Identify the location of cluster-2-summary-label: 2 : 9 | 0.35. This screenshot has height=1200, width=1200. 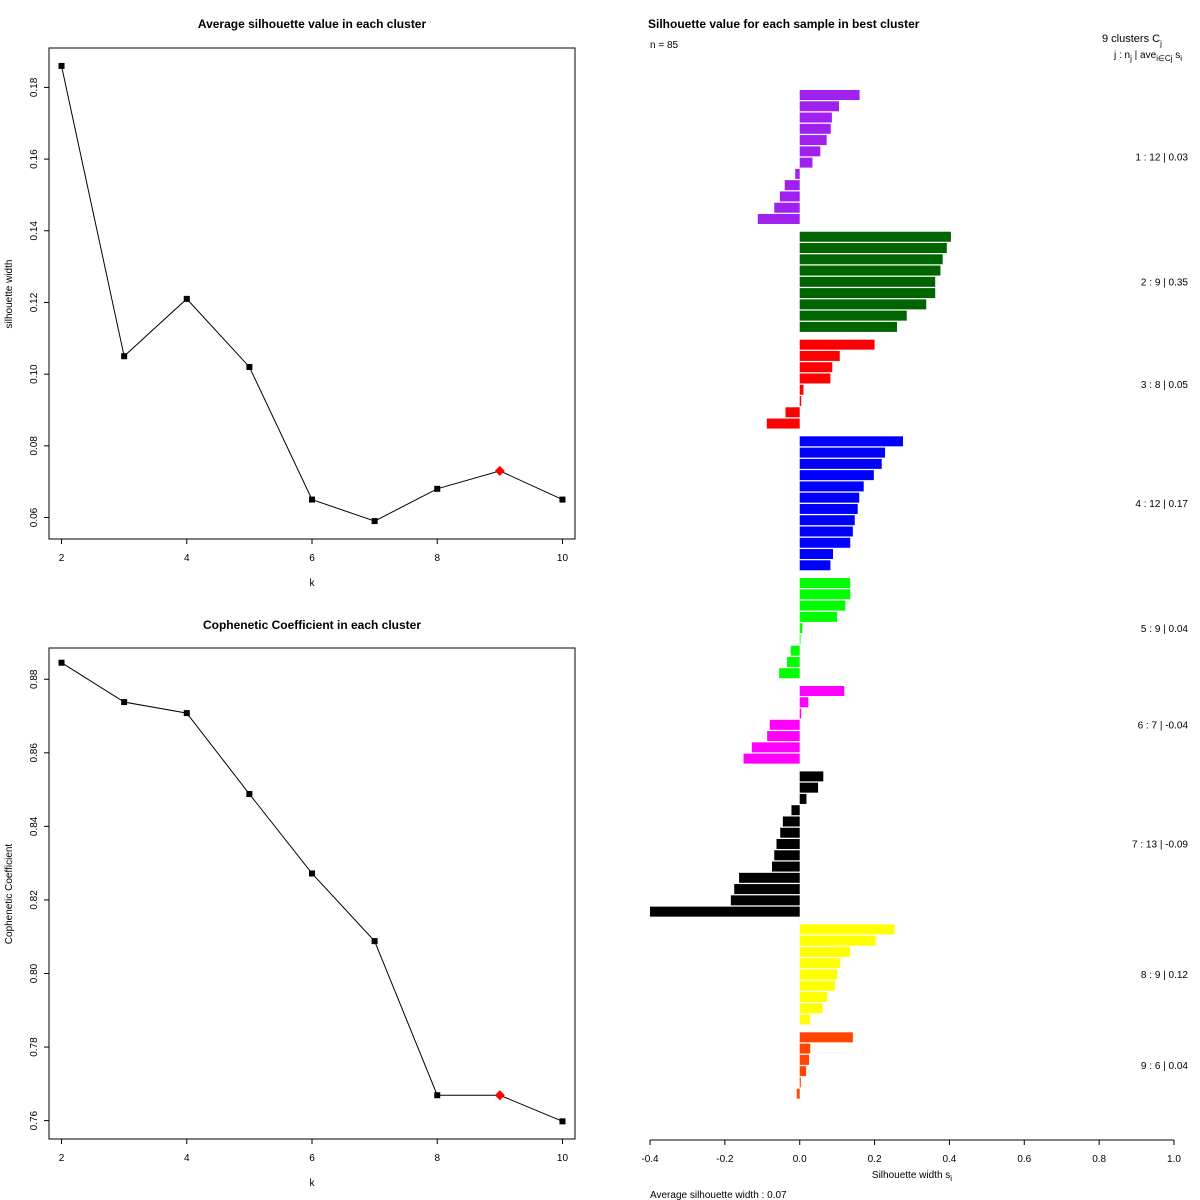
(1165, 282).